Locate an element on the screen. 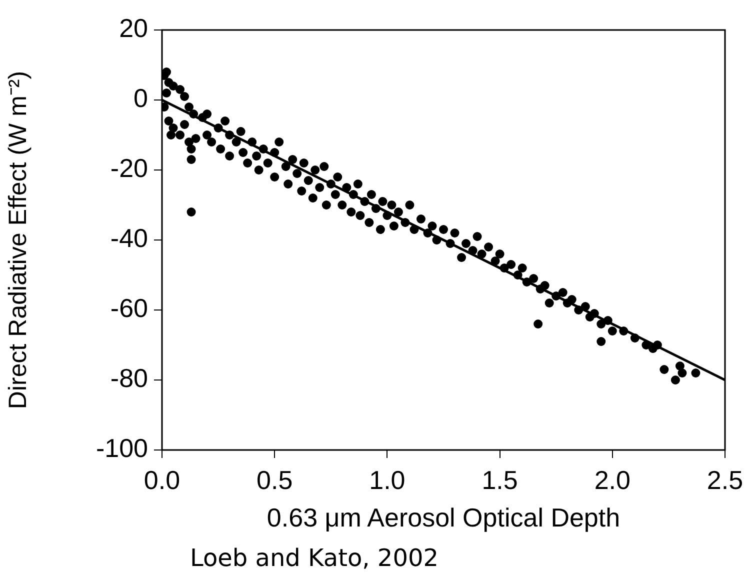  y-tick-label: 0 is located at coordinates (141, 98).